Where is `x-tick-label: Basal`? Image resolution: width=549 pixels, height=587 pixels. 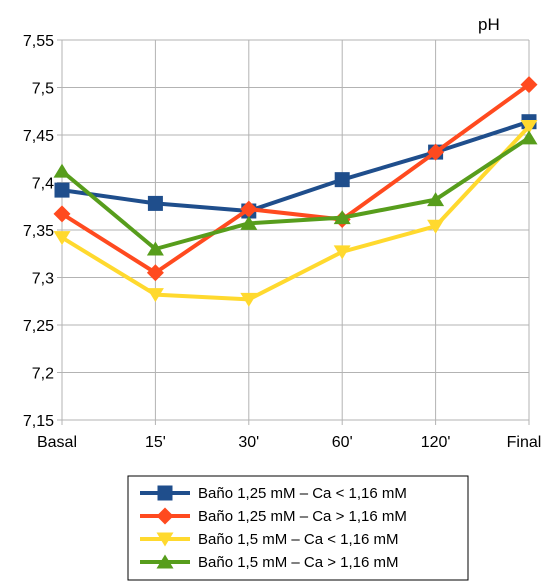
x-tick-label: Basal is located at coordinates (57, 442).